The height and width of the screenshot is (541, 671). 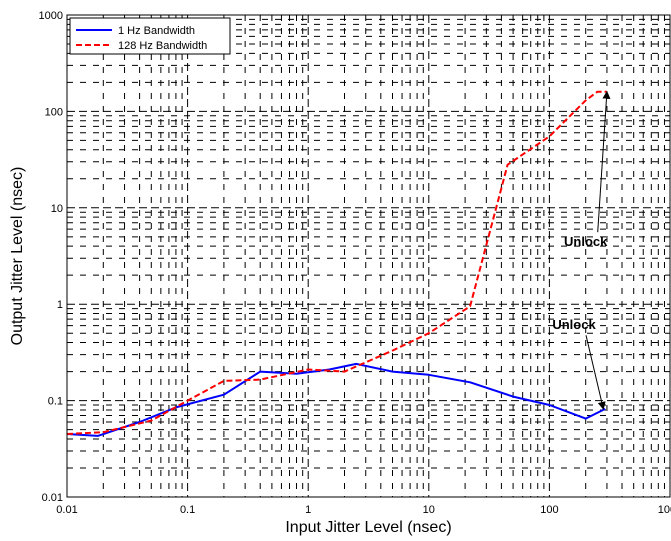 What do you see at coordinates (55, 402) in the screenshot?
I see `y-tick-label: 0.1` at bounding box center [55, 402].